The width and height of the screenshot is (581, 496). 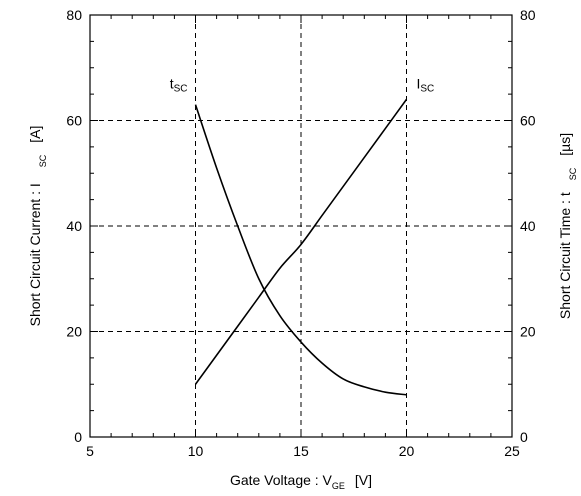 What do you see at coordinates (74, 121) in the screenshot?
I see `y-tick-label-left: 60` at bounding box center [74, 121].